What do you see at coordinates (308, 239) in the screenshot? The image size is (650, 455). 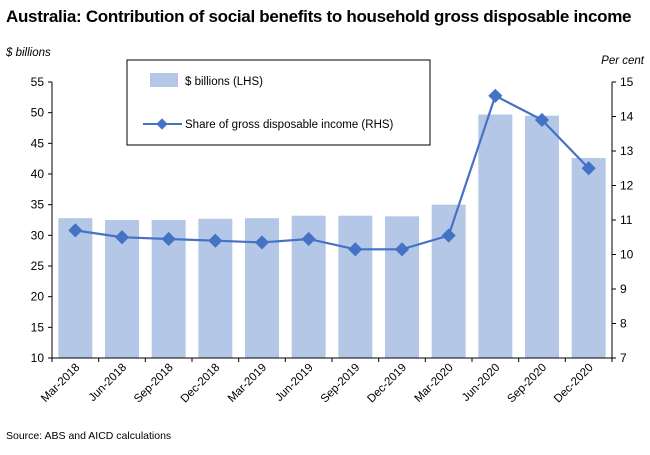 I see `line-point-Jun-2019` at bounding box center [308, 239].